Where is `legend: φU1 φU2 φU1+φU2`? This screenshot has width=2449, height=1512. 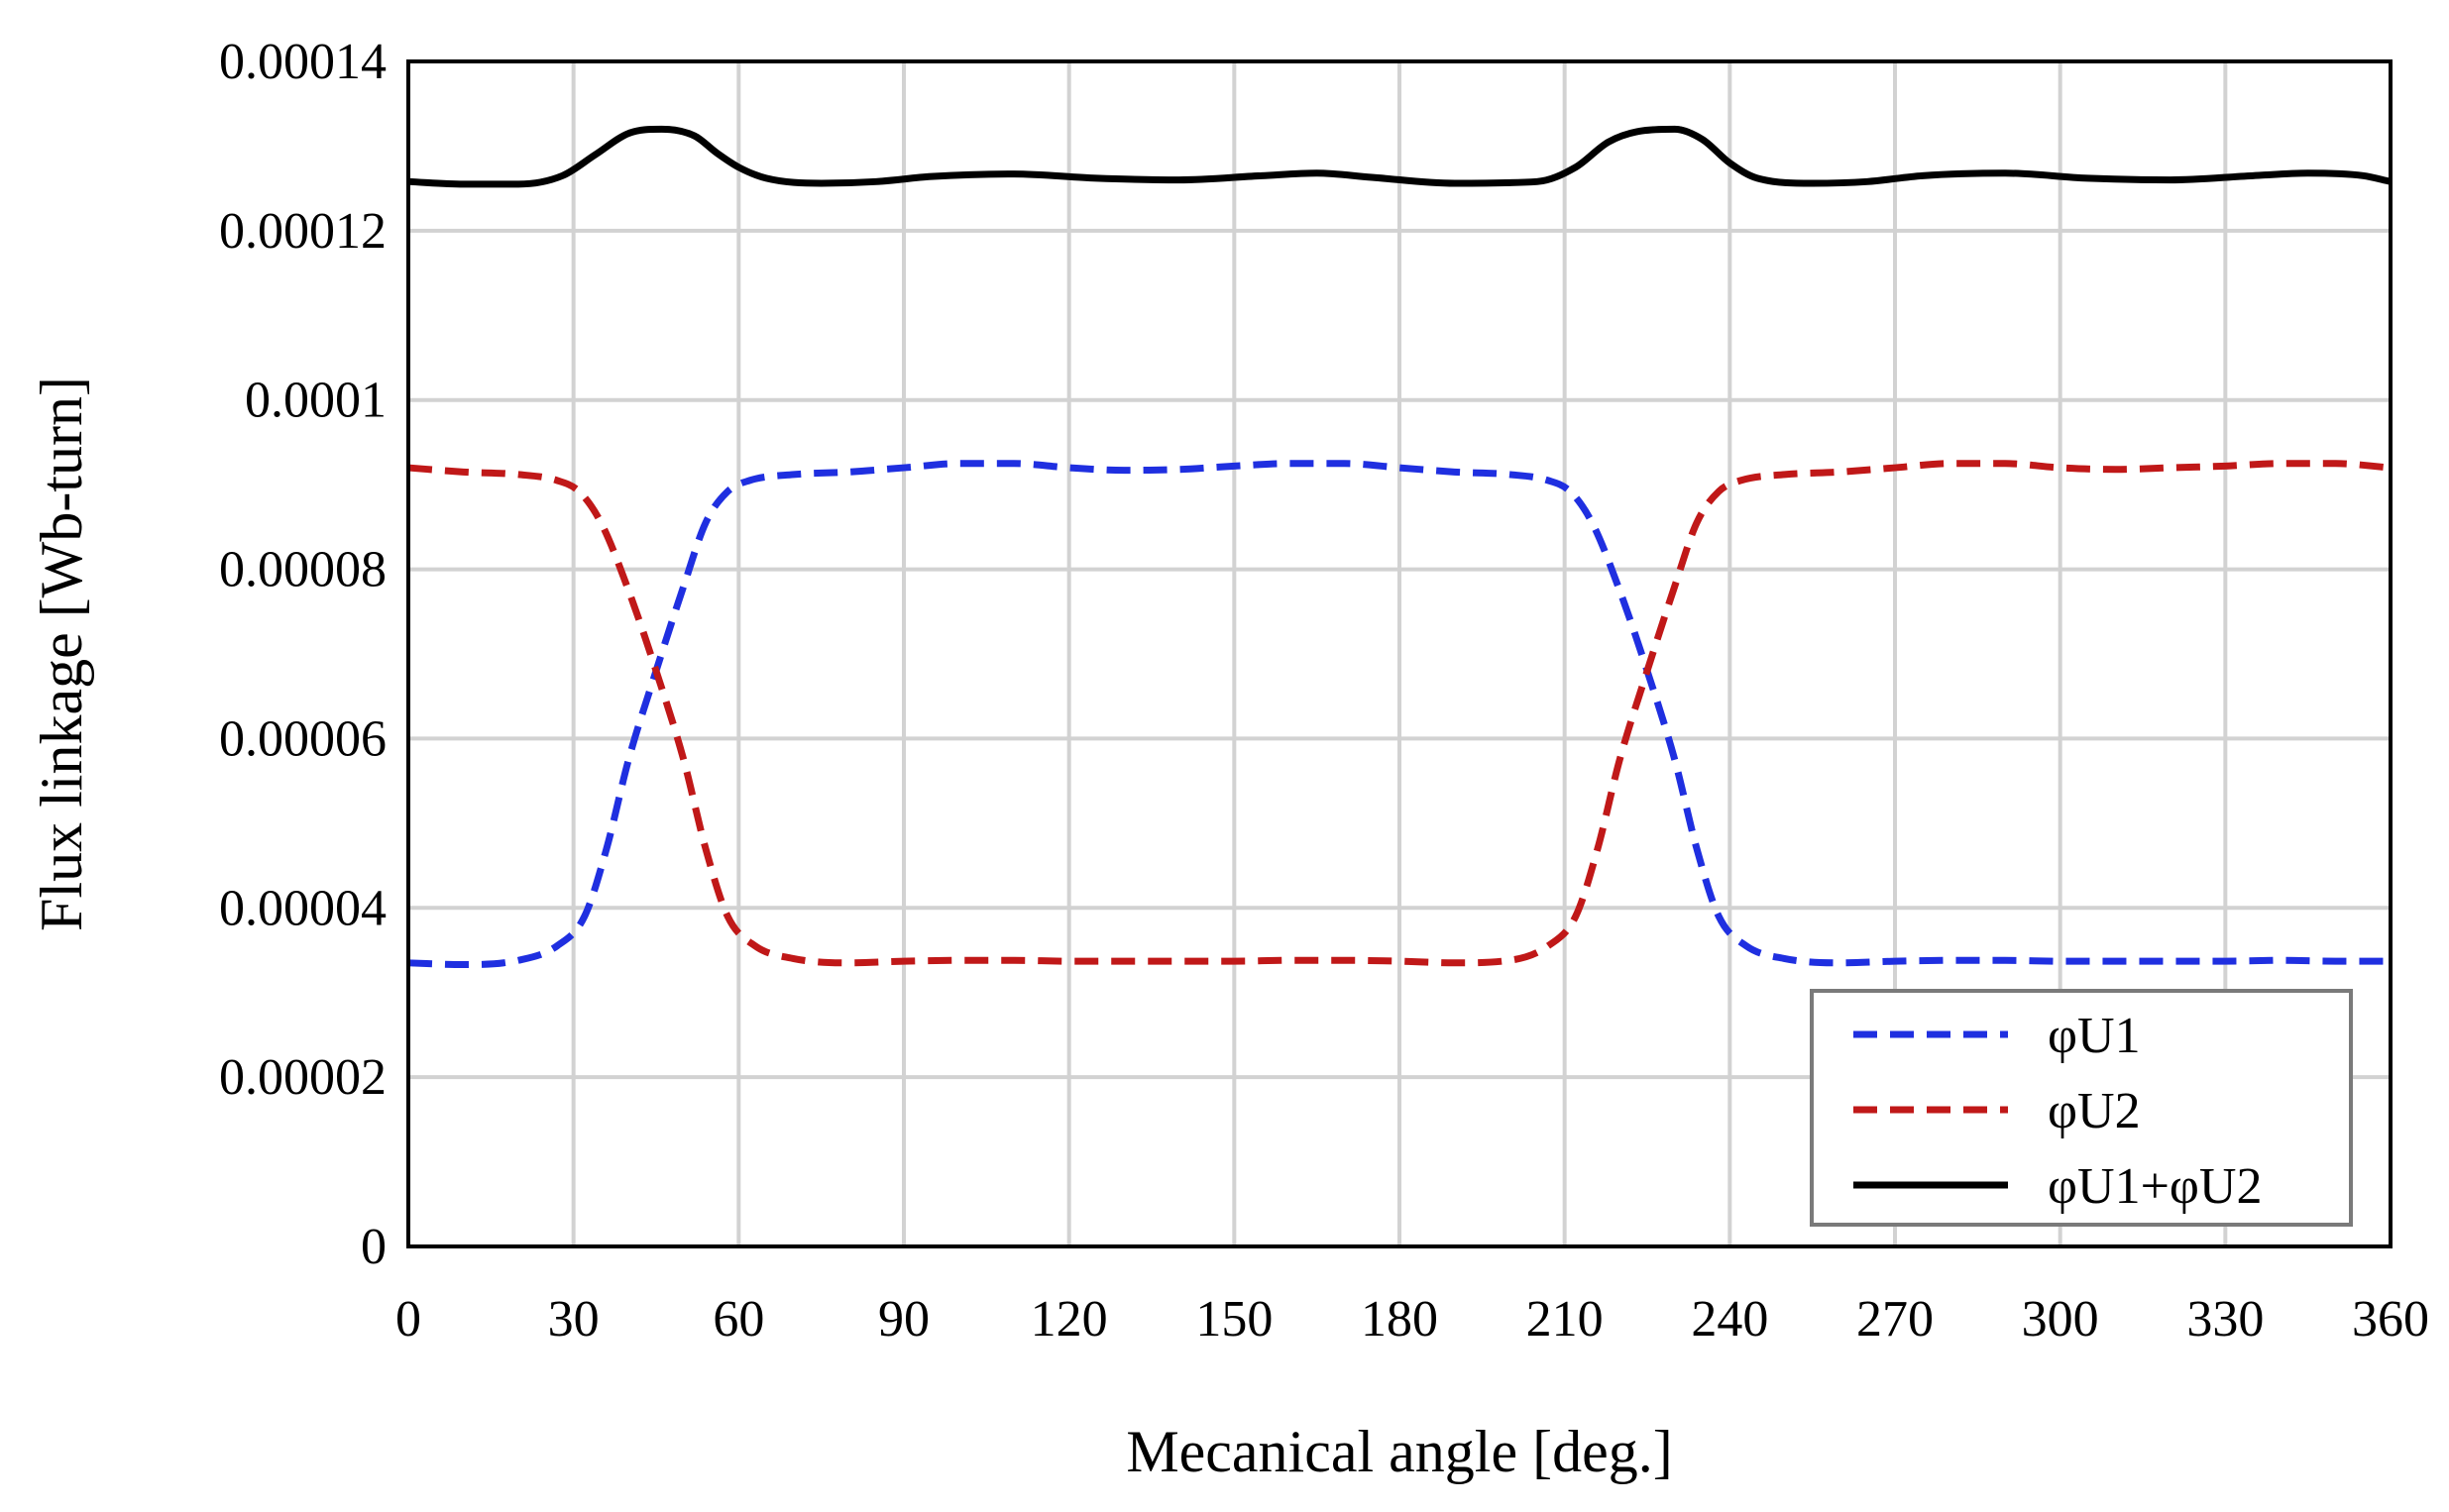
legend: φU1 φU2 φU1+φU2 is located at coordinates (2081, 1108).